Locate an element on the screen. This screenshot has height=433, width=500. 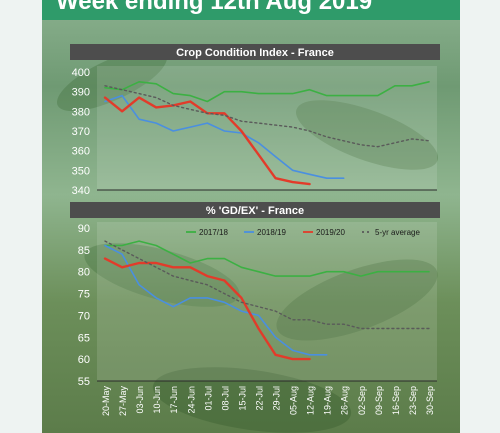
x-tick-label: 27-May is located at coordinates (123, 401).